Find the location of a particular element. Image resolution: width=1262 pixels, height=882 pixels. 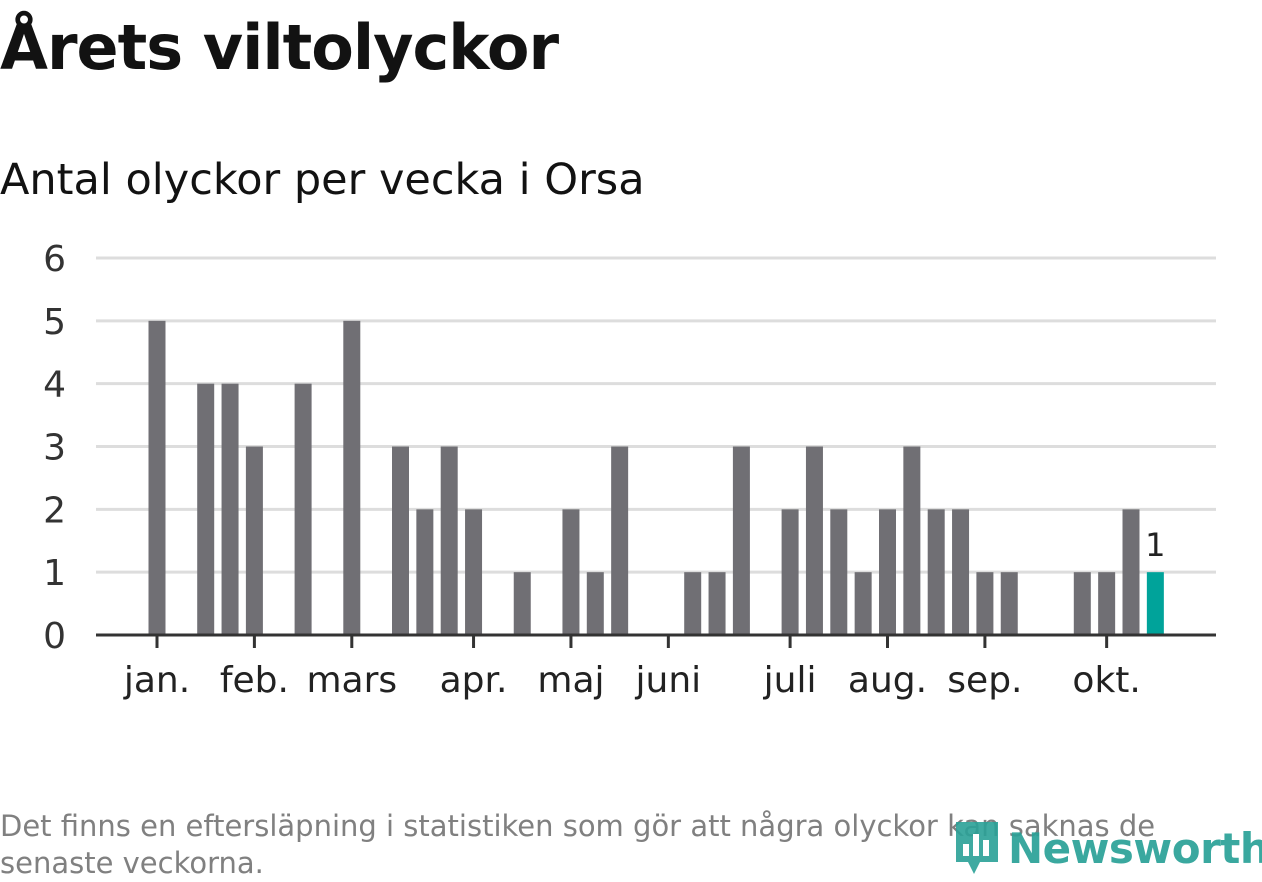

x-tick-label: jan. is located at coordinates (156, 680).